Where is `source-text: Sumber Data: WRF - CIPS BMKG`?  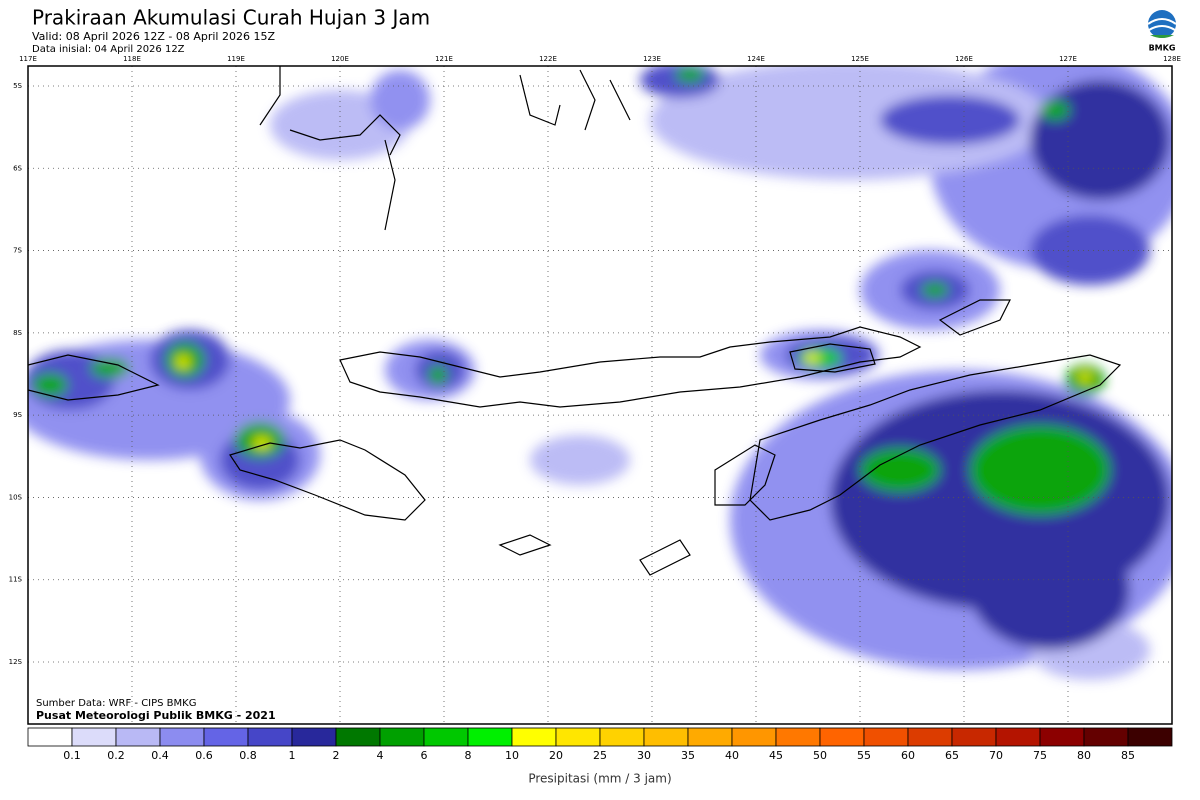 source-text: Sumber Data: WRF - CIPS BMKG is located at coordinates (116, 703).